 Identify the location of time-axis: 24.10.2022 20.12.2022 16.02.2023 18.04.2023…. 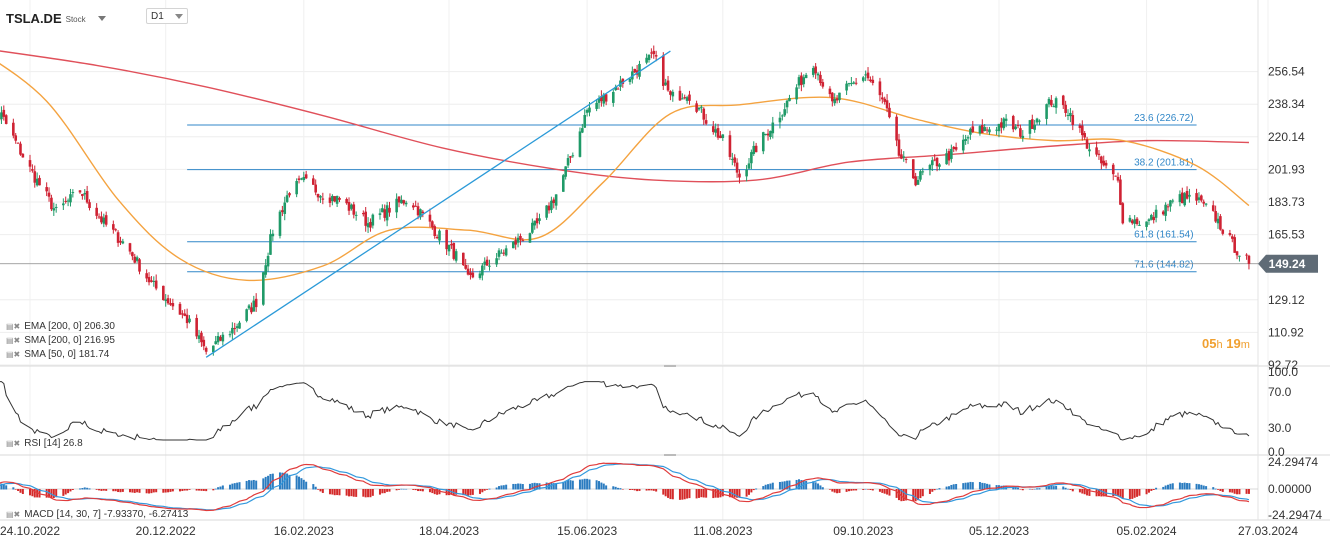
(649, 531).